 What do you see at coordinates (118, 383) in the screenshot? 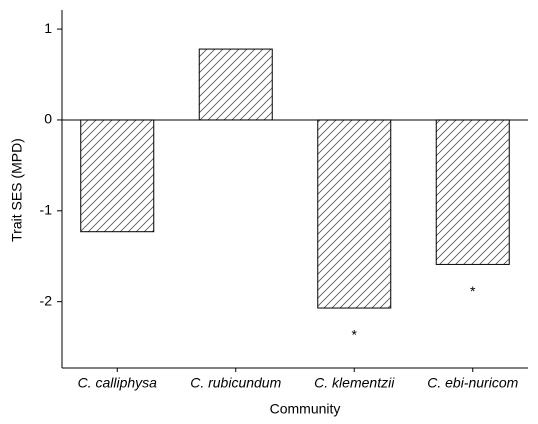
I see `x-tick-label: C. calliphysa` at bounding box center [118, 383].